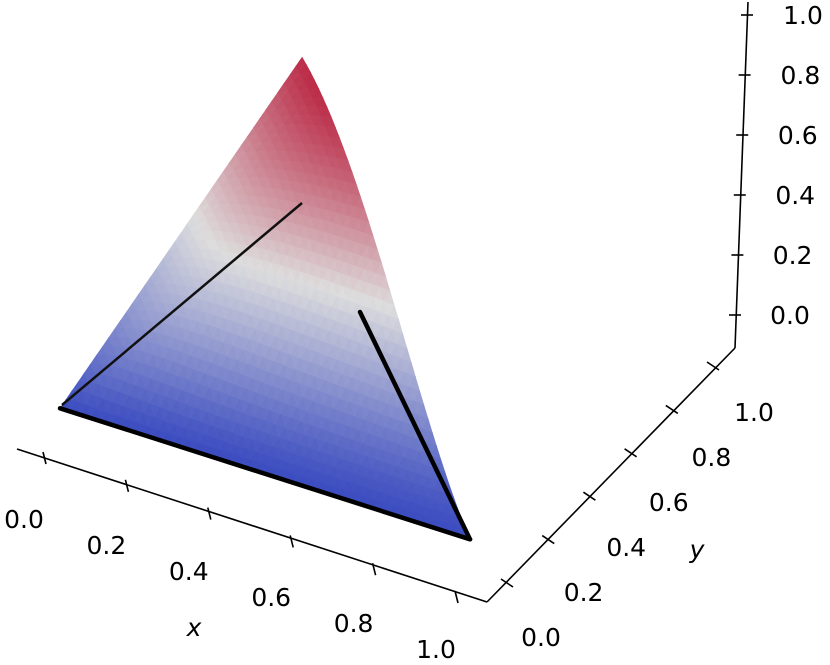  I want to click on z-tick-label: 0.2, so click(793, 255).